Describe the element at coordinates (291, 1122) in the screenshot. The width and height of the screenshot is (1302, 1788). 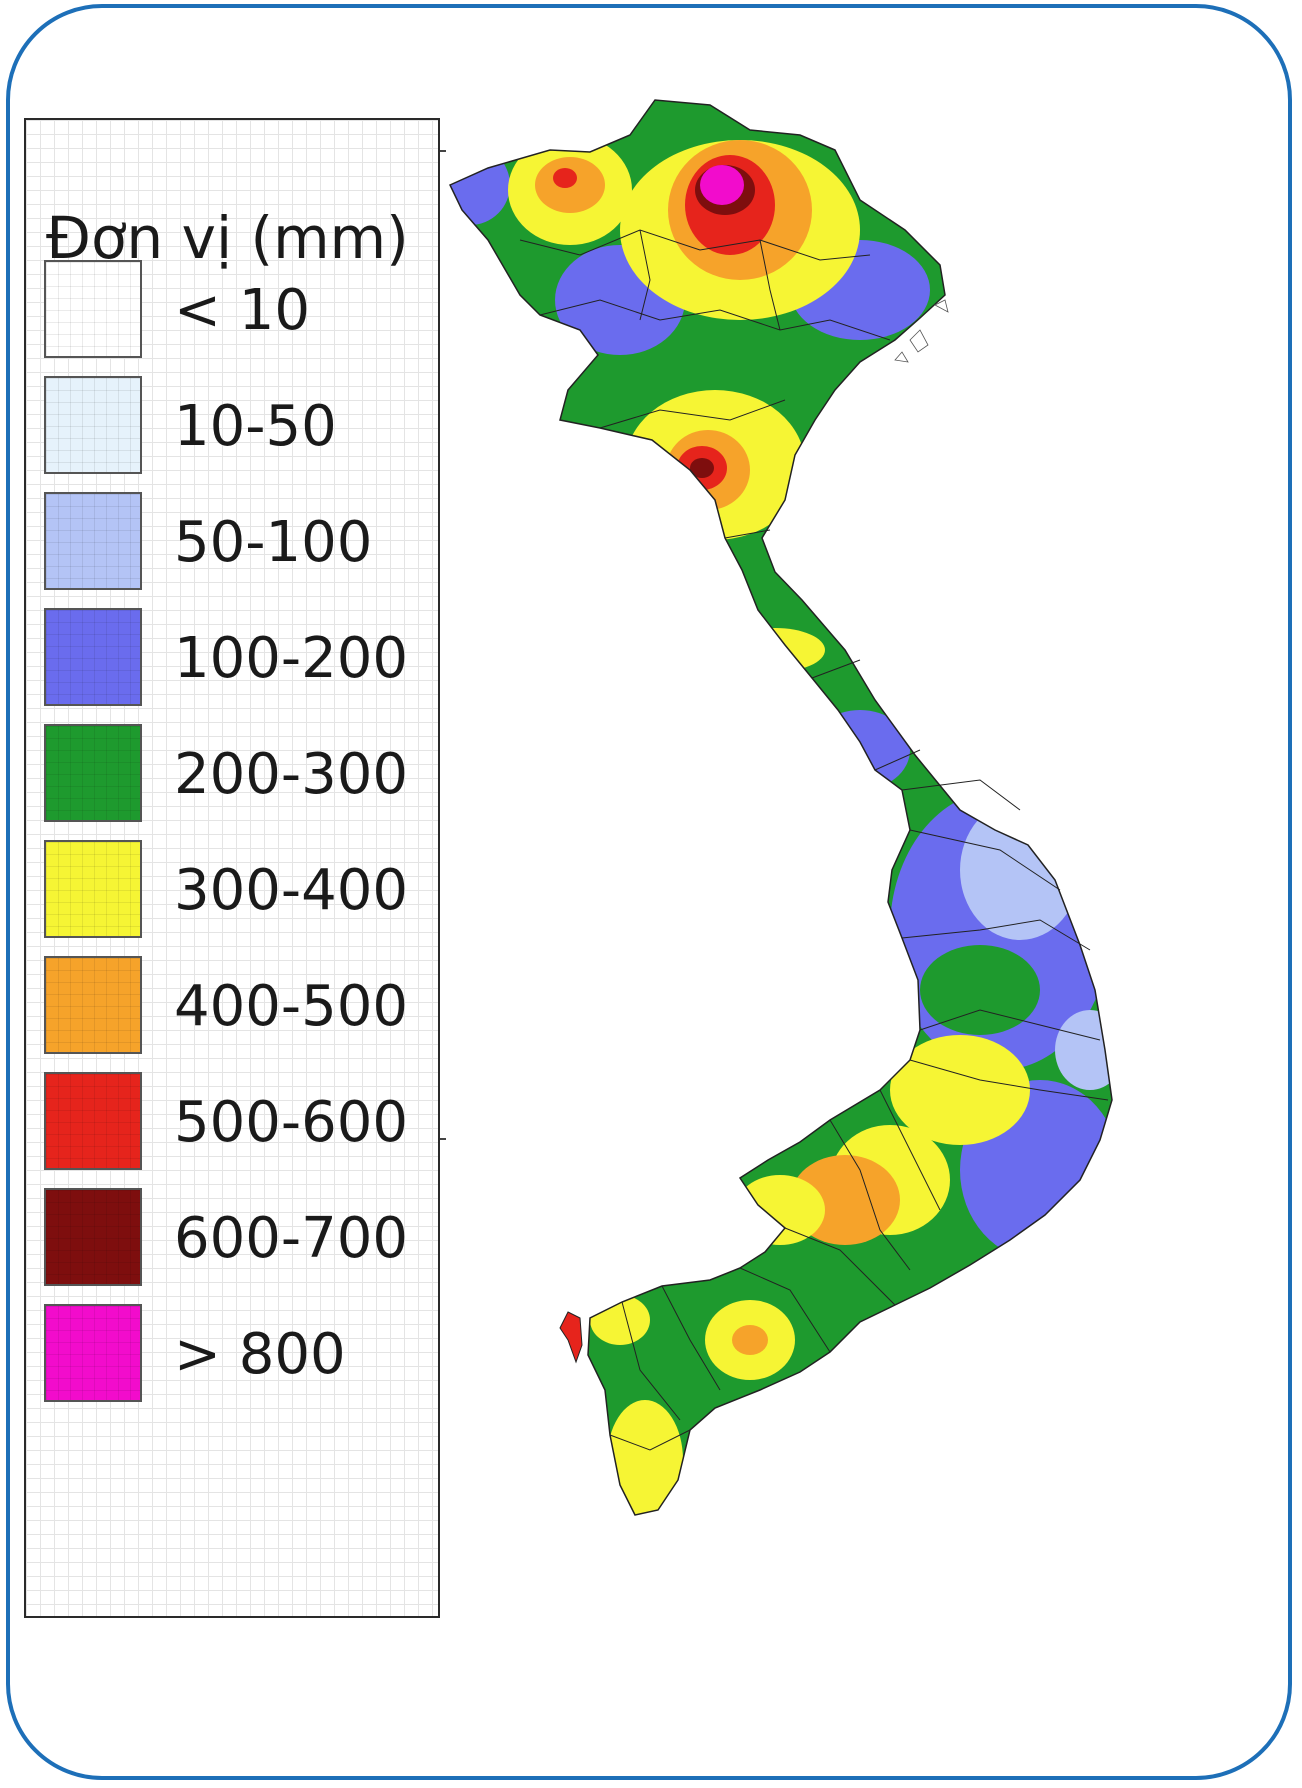
I see `legend-label: 500-600` at that location.